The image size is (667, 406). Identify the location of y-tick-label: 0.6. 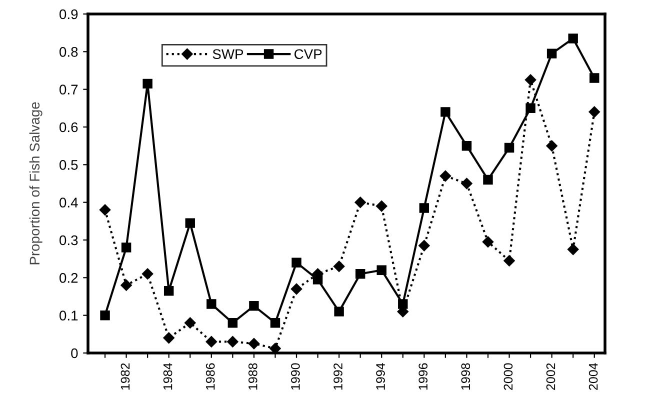
(69, 127).